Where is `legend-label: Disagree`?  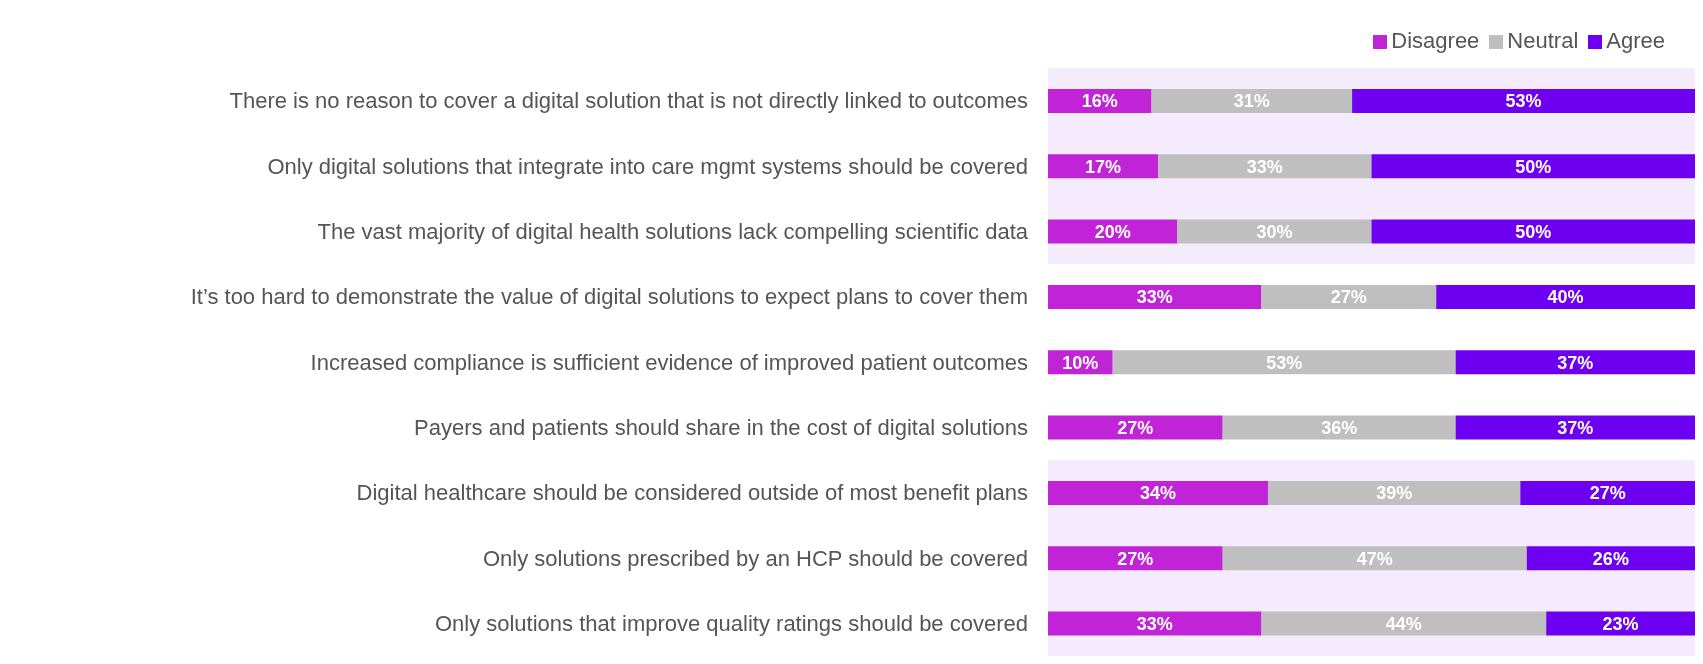
legend-label: Disagree is located at coordinates (1435, 40).